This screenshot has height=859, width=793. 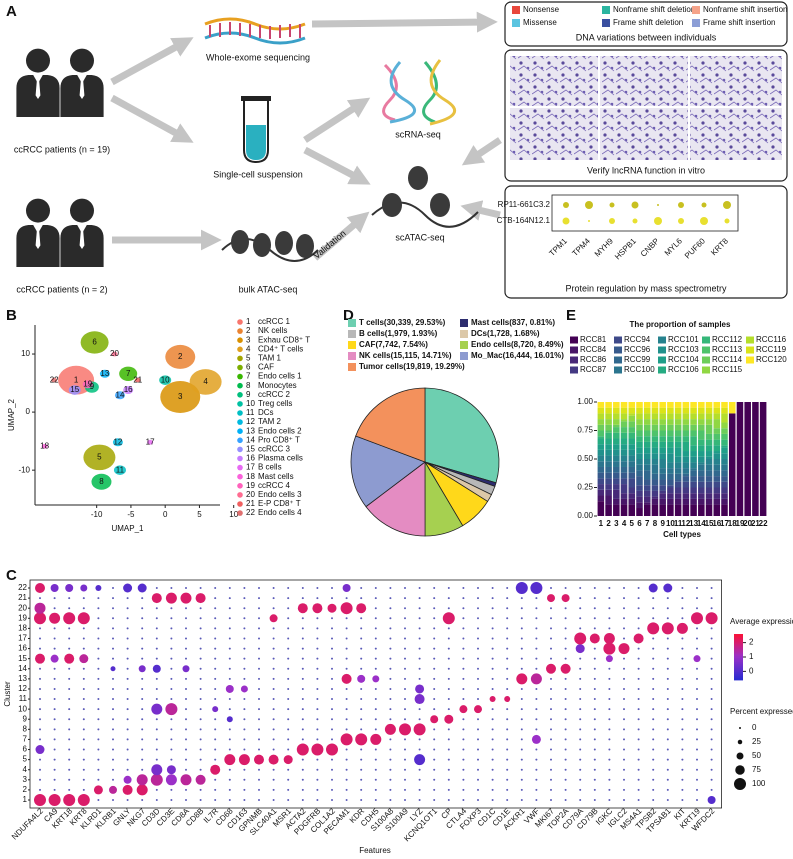 I want to click on x-tick-label: 10, so click(x=670, y=523).